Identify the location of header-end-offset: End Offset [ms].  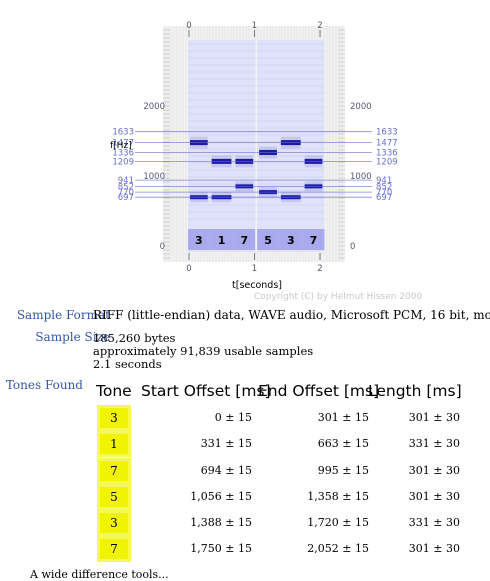
(319, 391).